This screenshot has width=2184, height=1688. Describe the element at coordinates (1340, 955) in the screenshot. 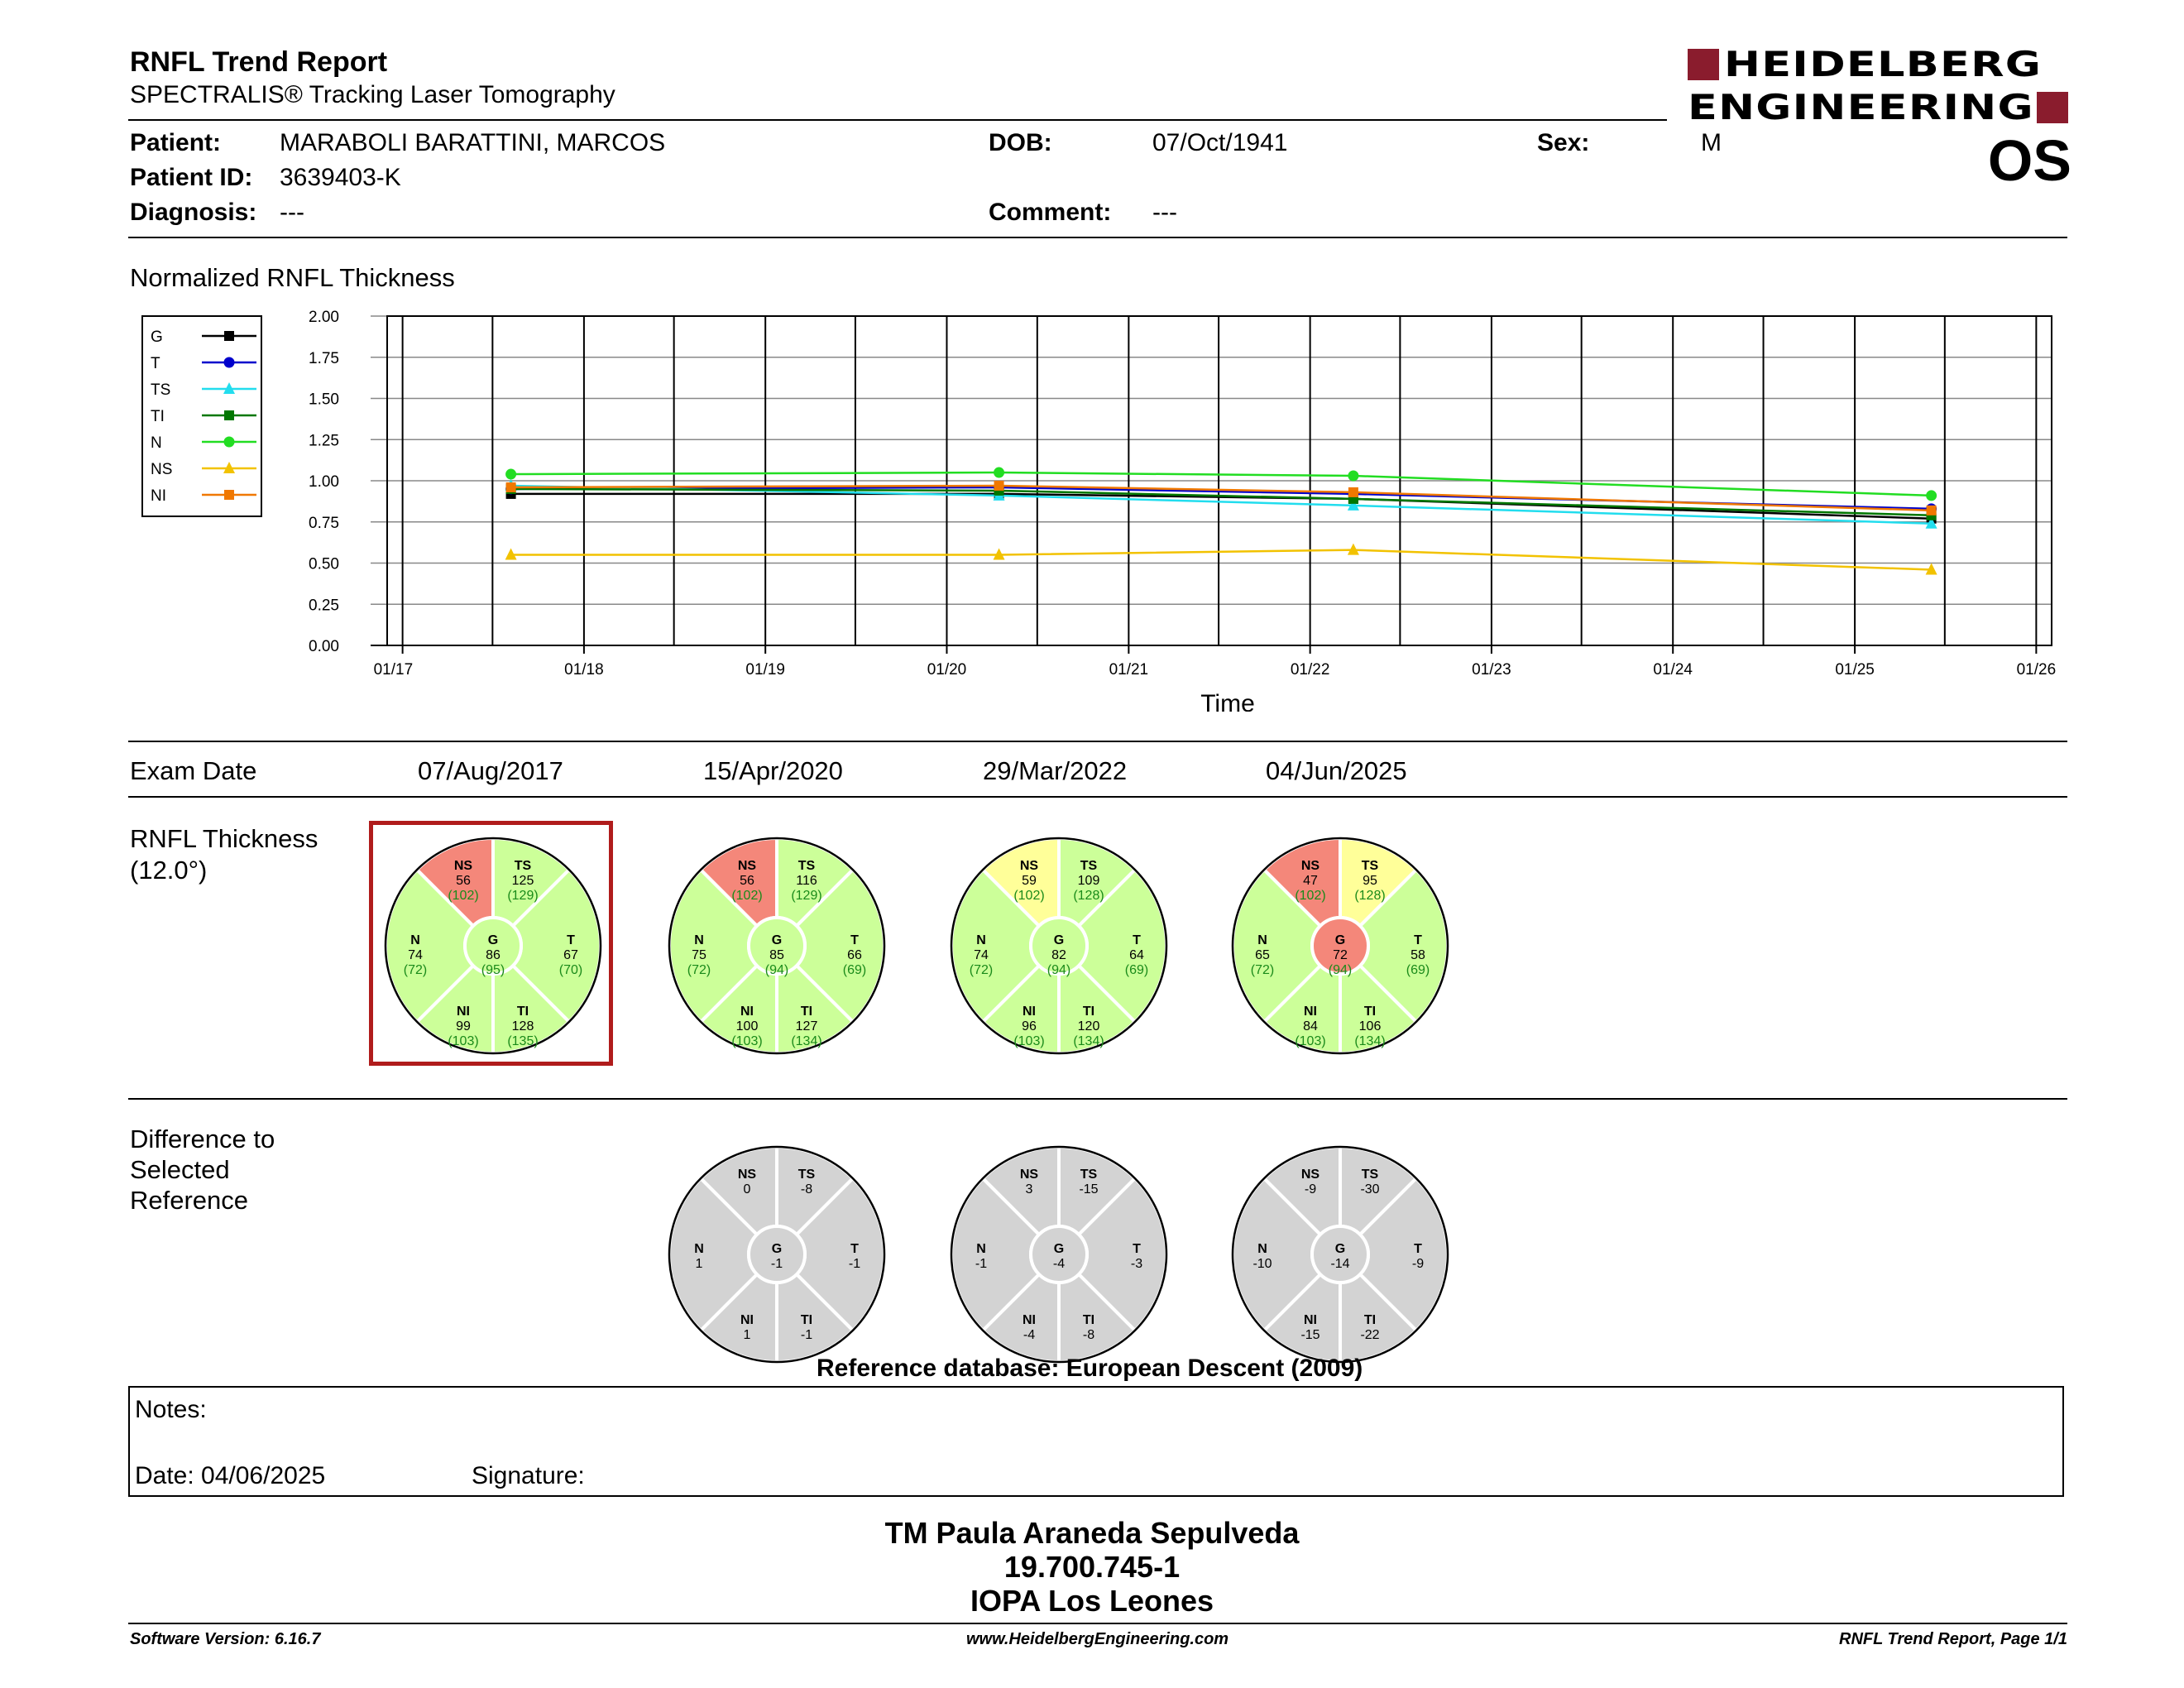

I see `sector-value-G: 72` at that location.